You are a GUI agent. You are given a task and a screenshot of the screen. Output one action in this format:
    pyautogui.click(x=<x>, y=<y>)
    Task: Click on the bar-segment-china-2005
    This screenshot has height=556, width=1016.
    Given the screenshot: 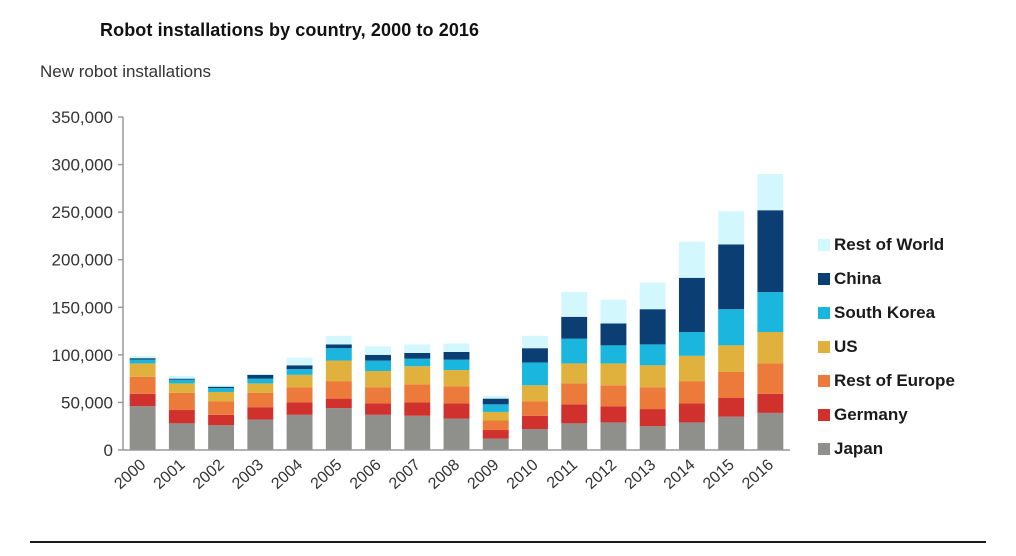 What is the action you would take?
    pyautogui.click(x=338, y=346)
    